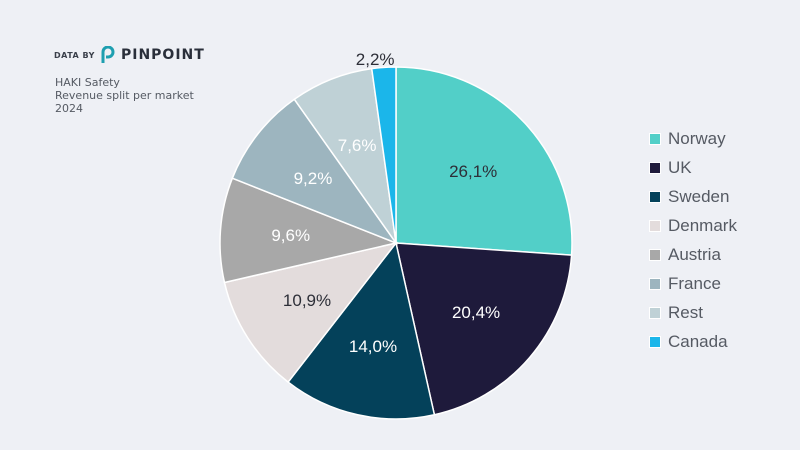 Image resolution: width=800 pixels, height=450 pixels. I want to click on legend-item-norway: Norway, so click(693, 138).